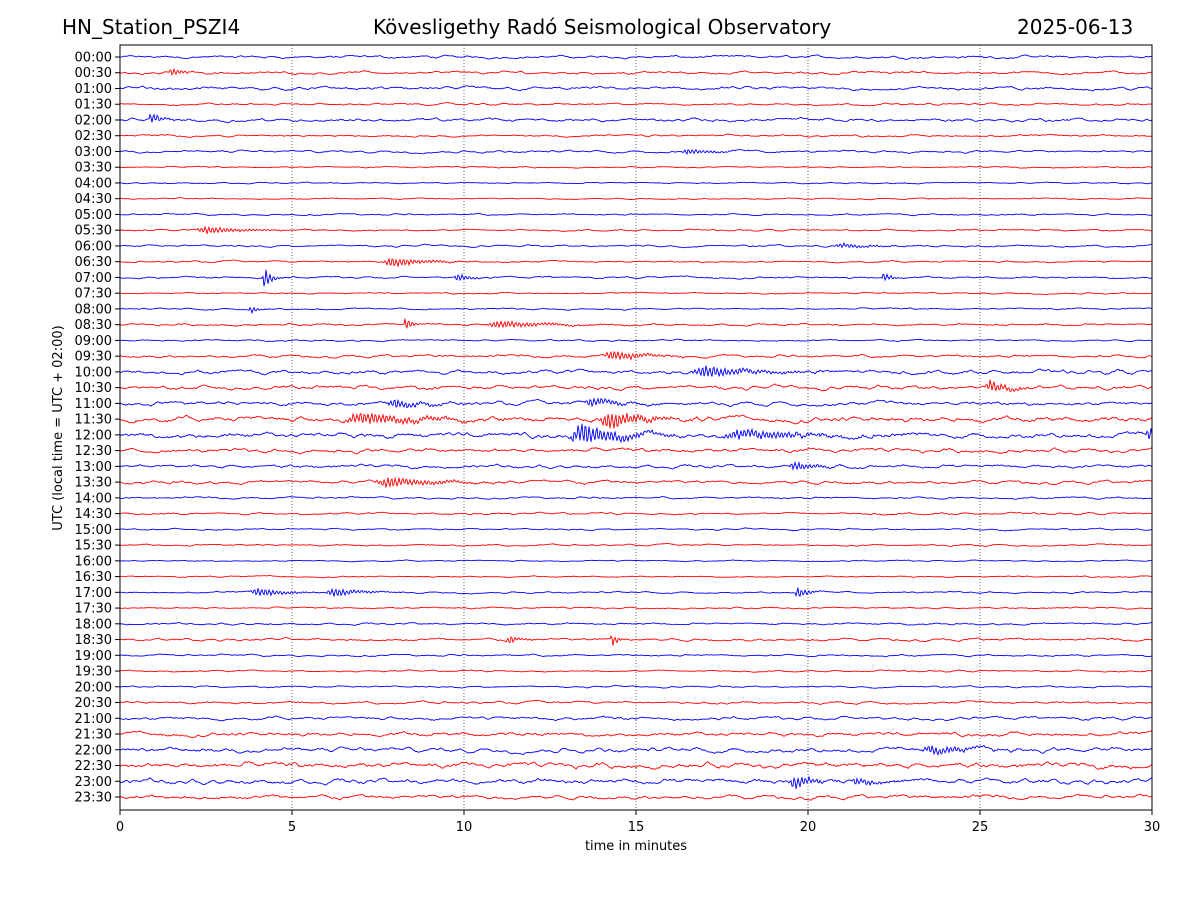 This screenshot has width=1200, height=900. What do you see at coordinates (93, 782) in the screenshot?
I see `y-tick-label: 23:00` at bounding box center [93, 782].